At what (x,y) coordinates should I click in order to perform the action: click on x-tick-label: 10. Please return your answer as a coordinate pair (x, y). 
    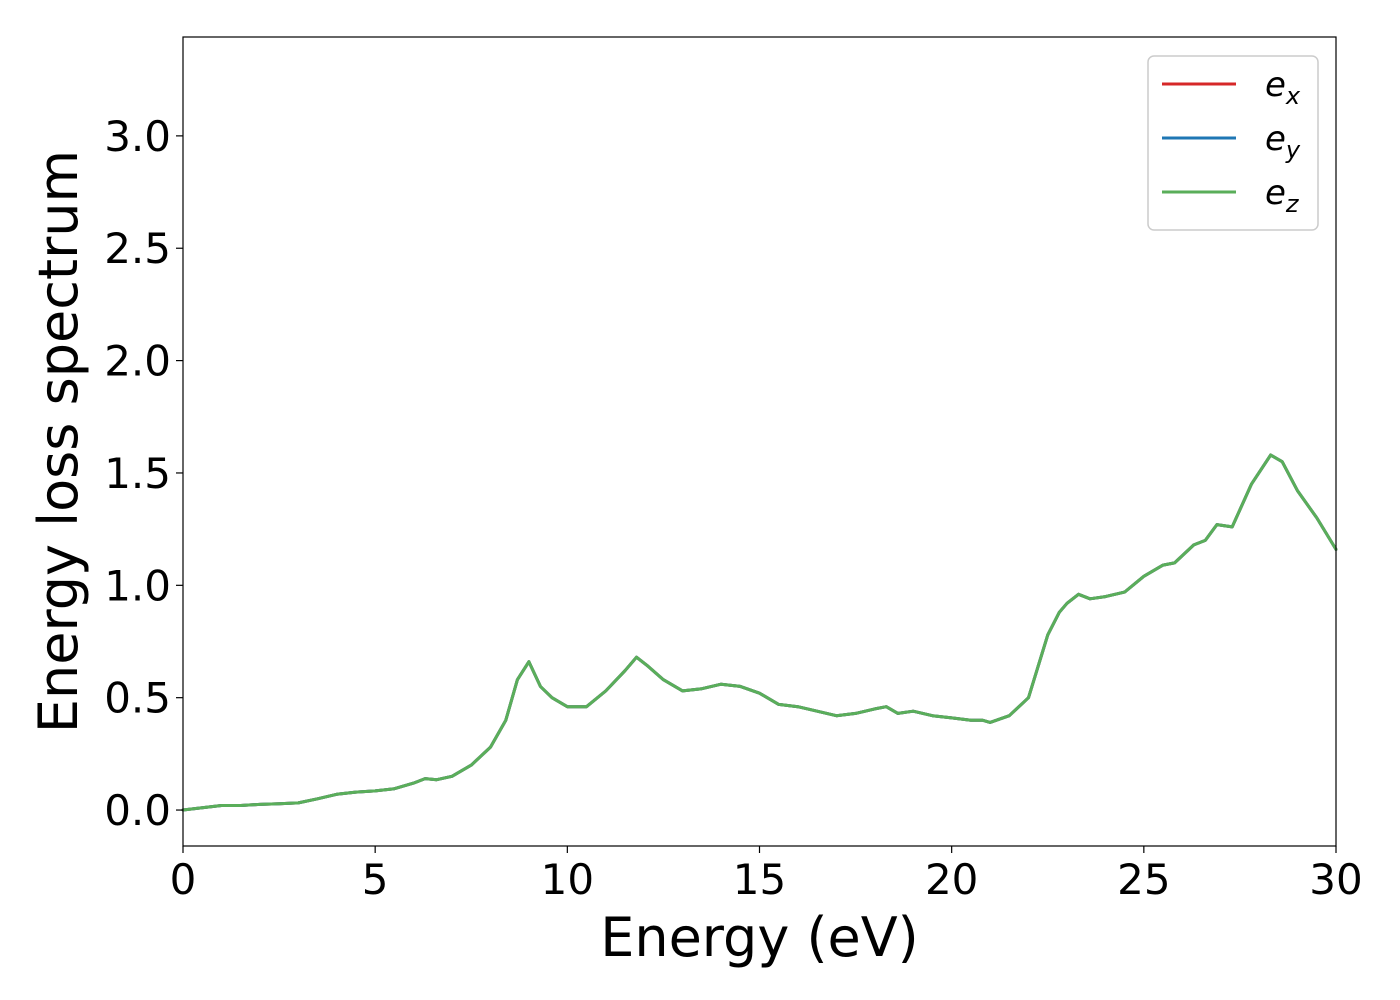
    Looking at the image, I should click on (567, 879).